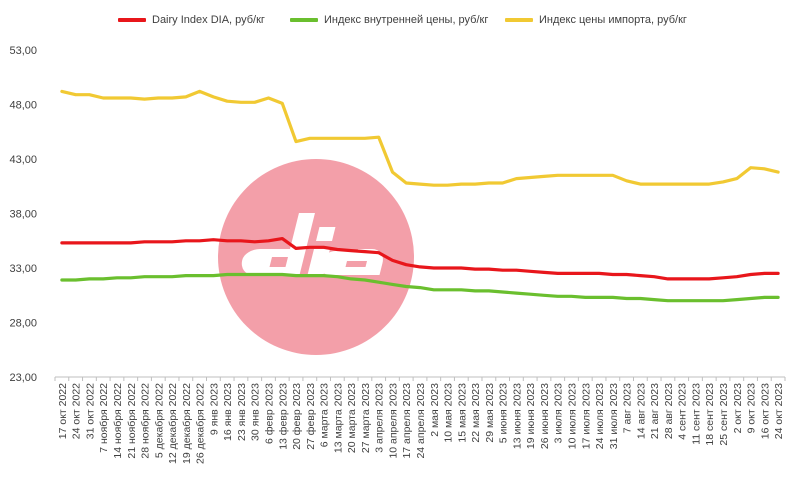 This screenshot has width=800, height=500. I want to click on x-tick-label: 3 апреля 2023, so click(380, 418).